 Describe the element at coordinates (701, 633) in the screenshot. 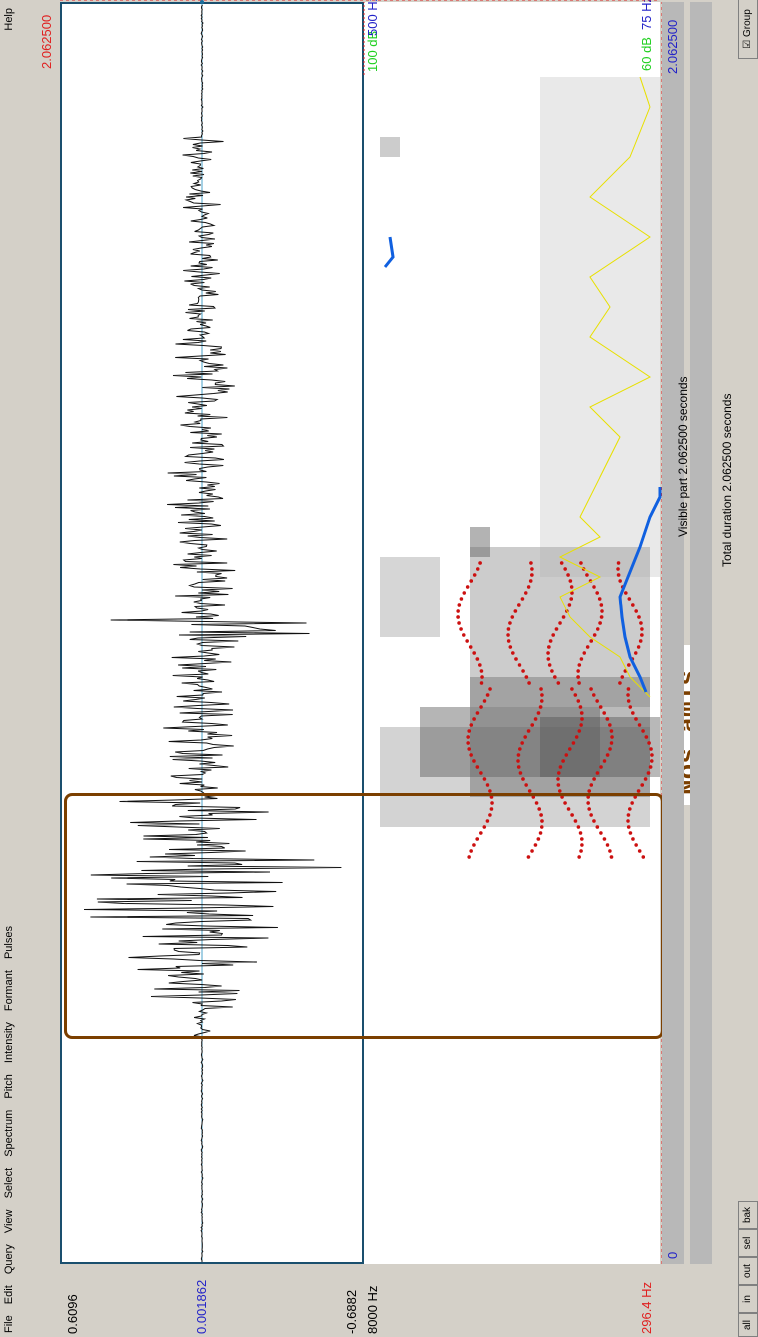

I see `time-bar-lower` at that location.